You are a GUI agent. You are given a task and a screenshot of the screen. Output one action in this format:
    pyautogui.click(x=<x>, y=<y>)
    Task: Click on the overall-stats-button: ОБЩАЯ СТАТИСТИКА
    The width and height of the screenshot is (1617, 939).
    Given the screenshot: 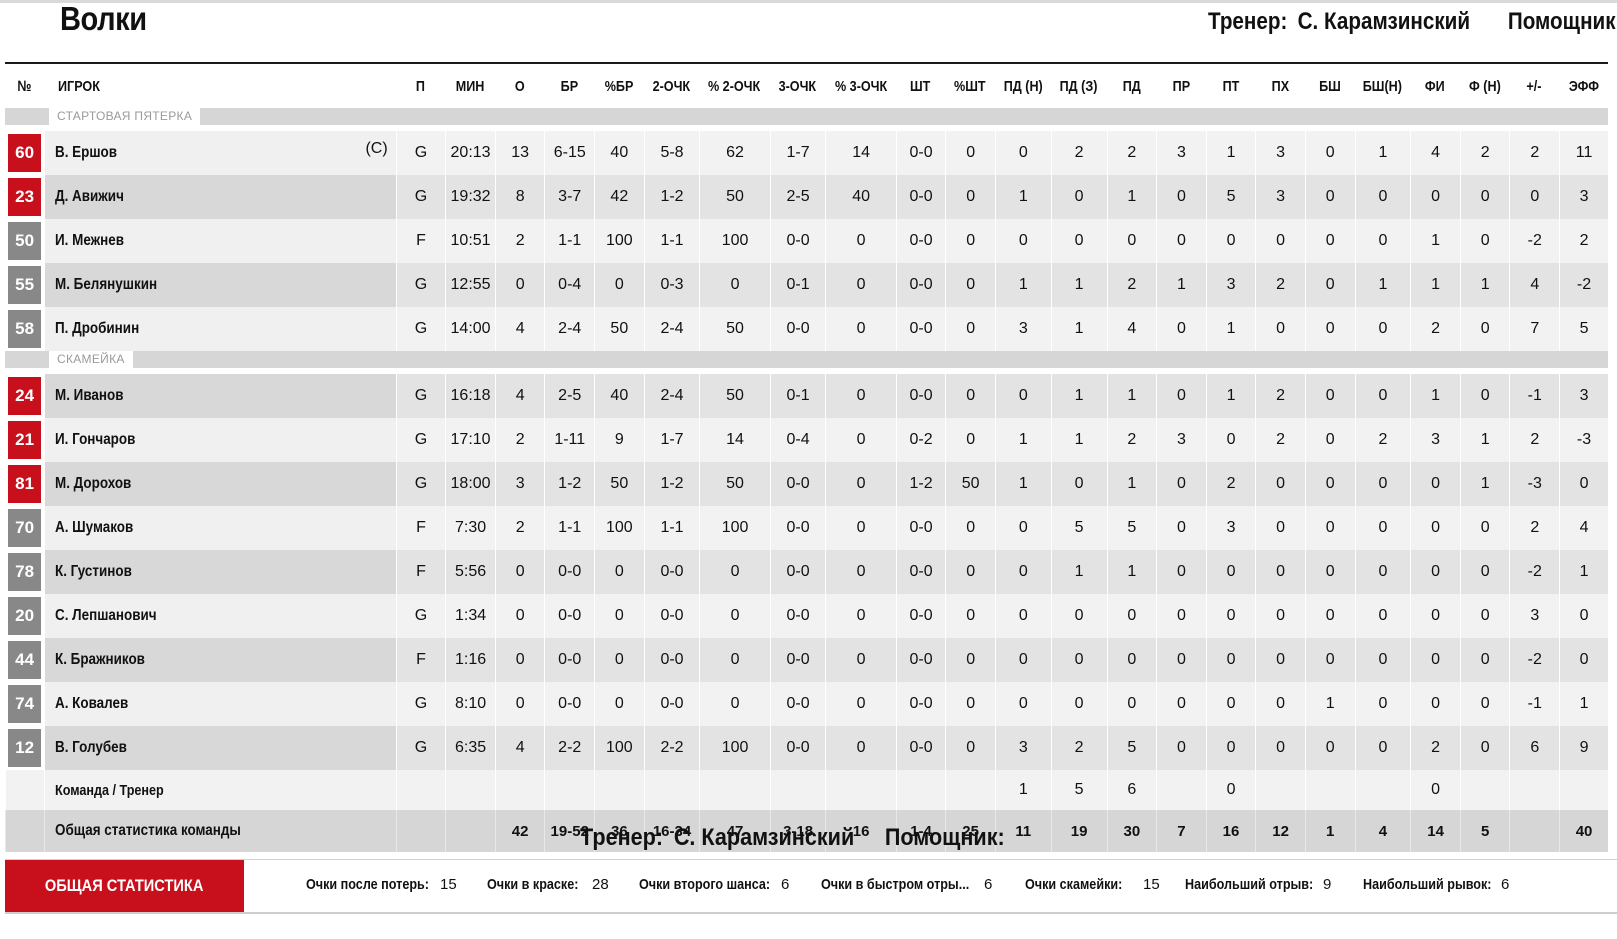 What is the action you would take?
    pyautogui.click(x=124, y=886)
    